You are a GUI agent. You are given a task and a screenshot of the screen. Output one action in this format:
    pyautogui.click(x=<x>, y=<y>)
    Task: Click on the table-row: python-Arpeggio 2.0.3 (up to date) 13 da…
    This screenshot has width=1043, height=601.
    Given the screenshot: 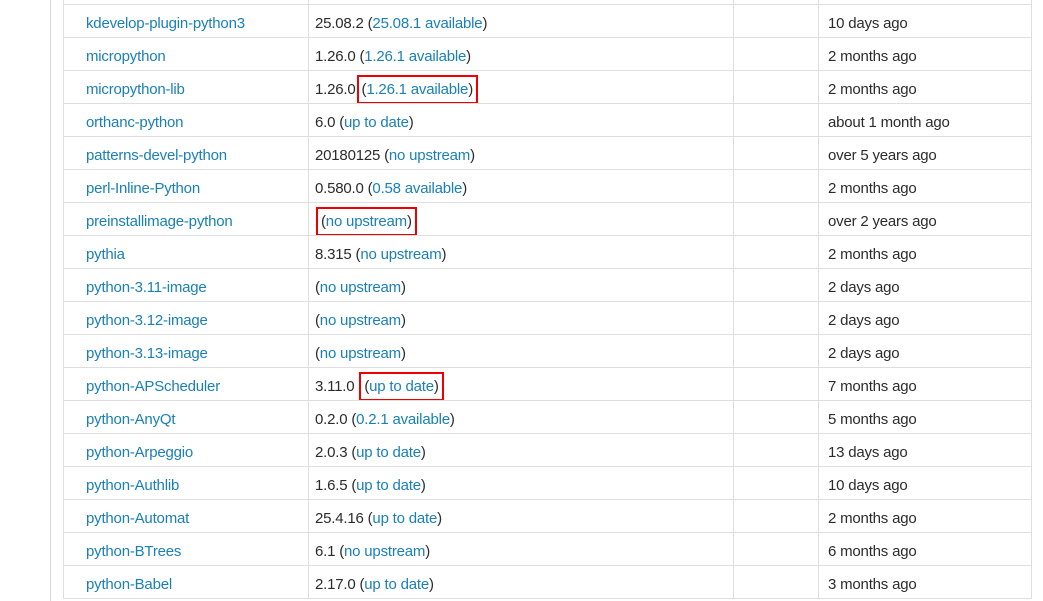 What is the action you would take?
    pyautogui.click(x=547, y=450)
    